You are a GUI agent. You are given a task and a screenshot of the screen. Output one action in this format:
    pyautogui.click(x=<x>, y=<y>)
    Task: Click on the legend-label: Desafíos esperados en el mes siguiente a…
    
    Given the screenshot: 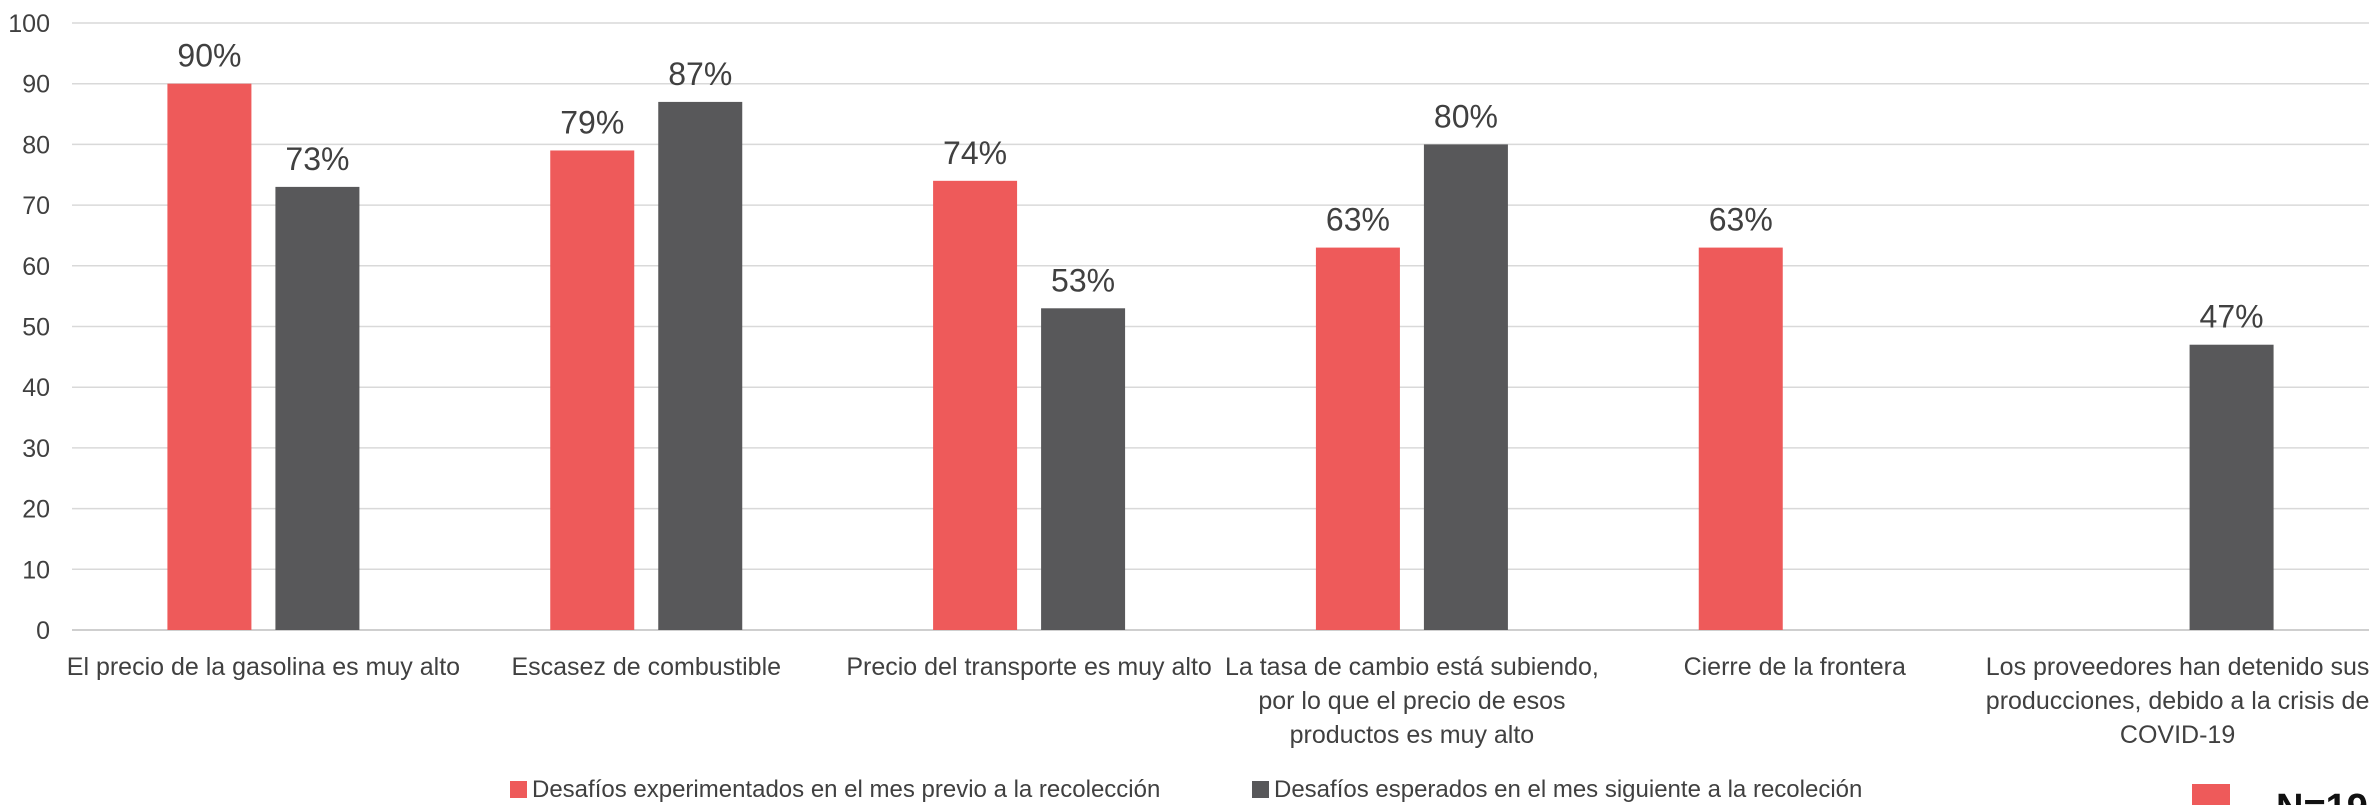 What is the action you would take?
    pyautogui.click(x=1568, y=789)
    